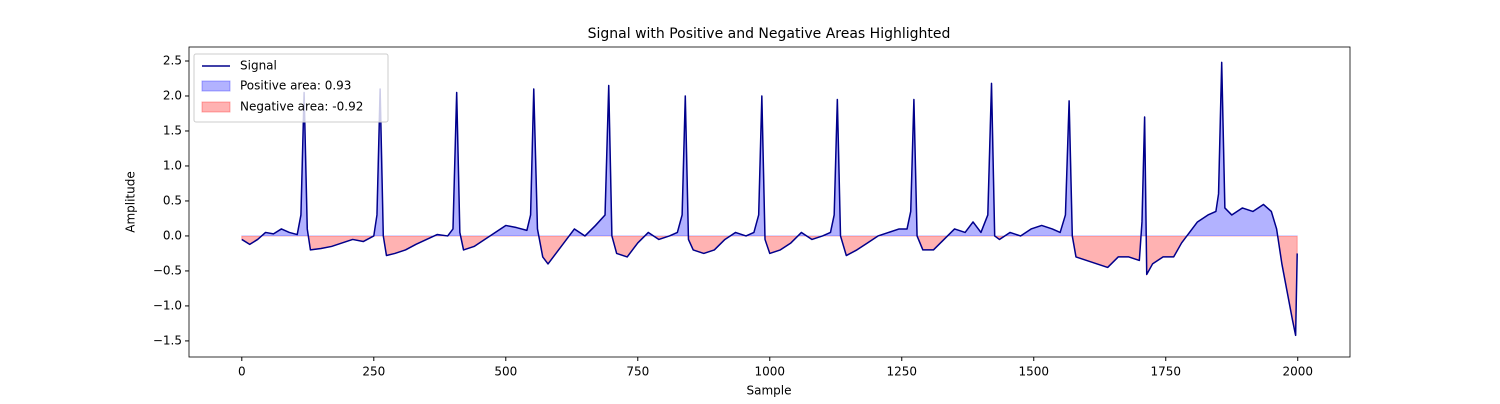 This screenshot has height=404, width=1500. I want to click on y-axis-label: Amplitude, so click(131, 202).